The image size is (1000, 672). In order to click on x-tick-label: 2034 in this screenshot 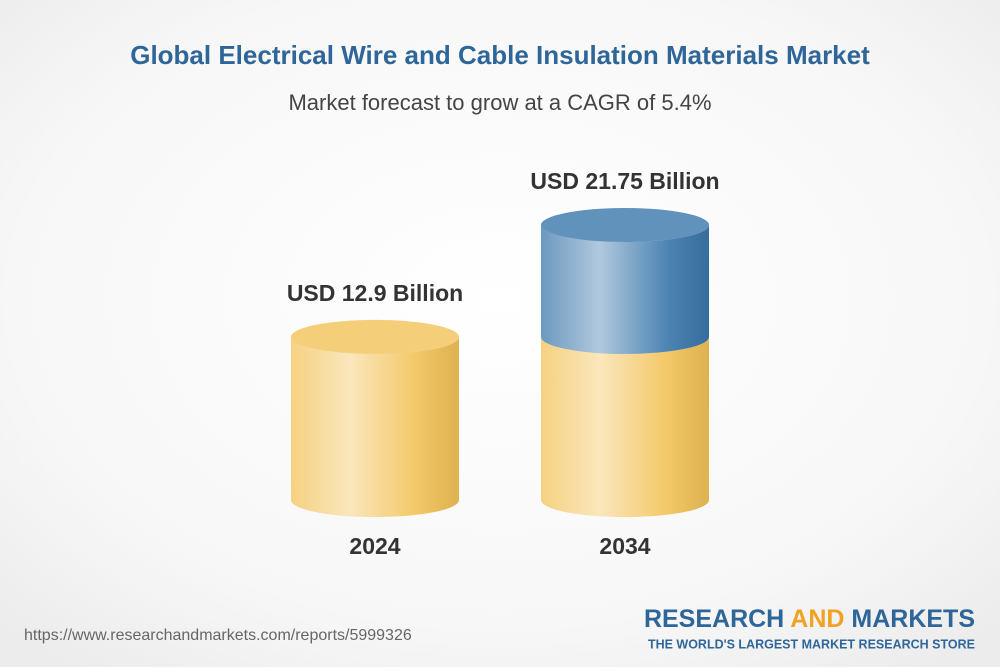, I will do `click(624, 546)`.